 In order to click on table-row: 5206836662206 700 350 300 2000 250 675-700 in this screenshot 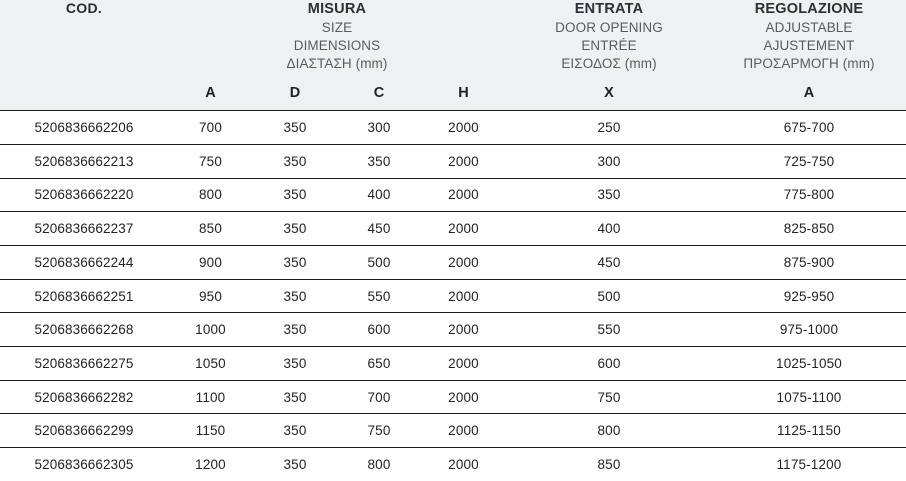, I will do `click(453, 127)`.